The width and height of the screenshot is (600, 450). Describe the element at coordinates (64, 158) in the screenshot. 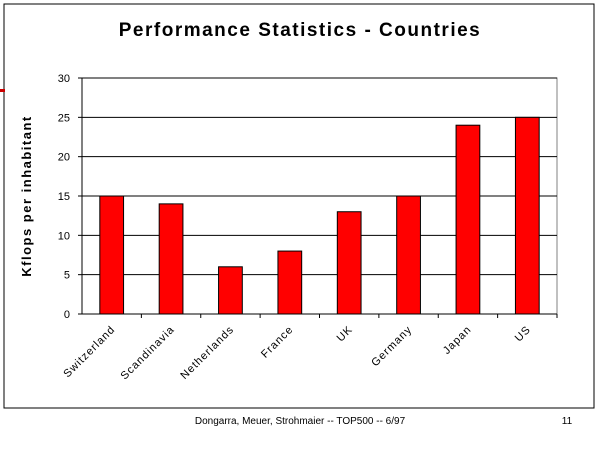

I see `y-tick-label: 20` at that location.